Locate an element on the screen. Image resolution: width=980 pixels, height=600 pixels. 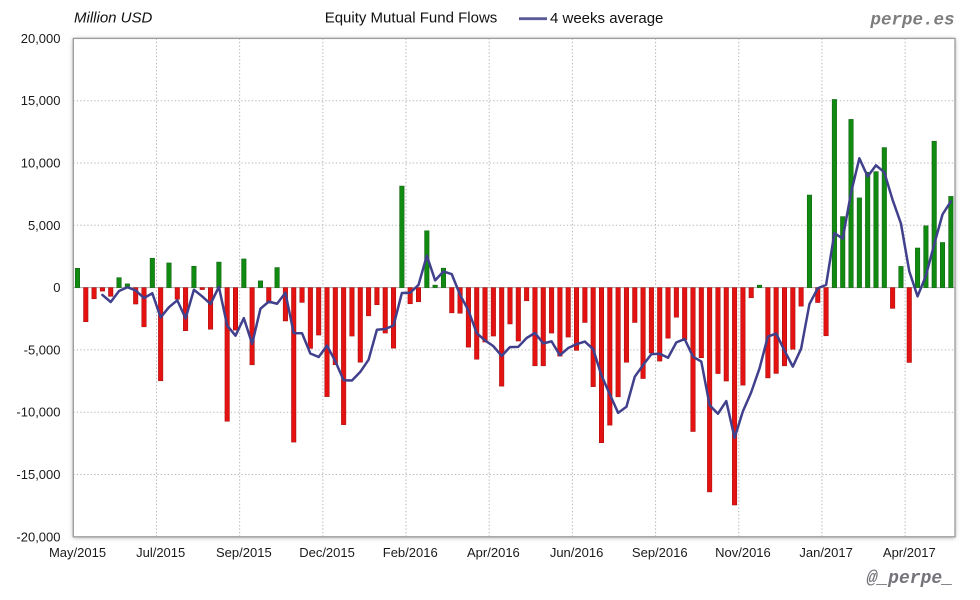
svg-text: Jul/2015 is located at coordinates (160, 552).